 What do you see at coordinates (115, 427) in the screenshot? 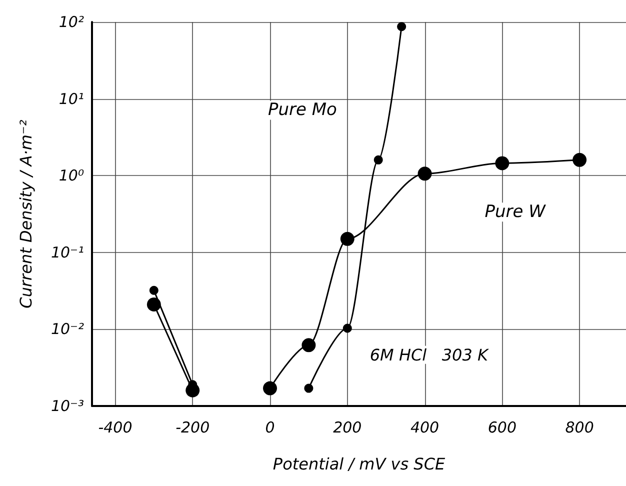
I see `x-tick-label: -400` at bounding box center [115, 427].